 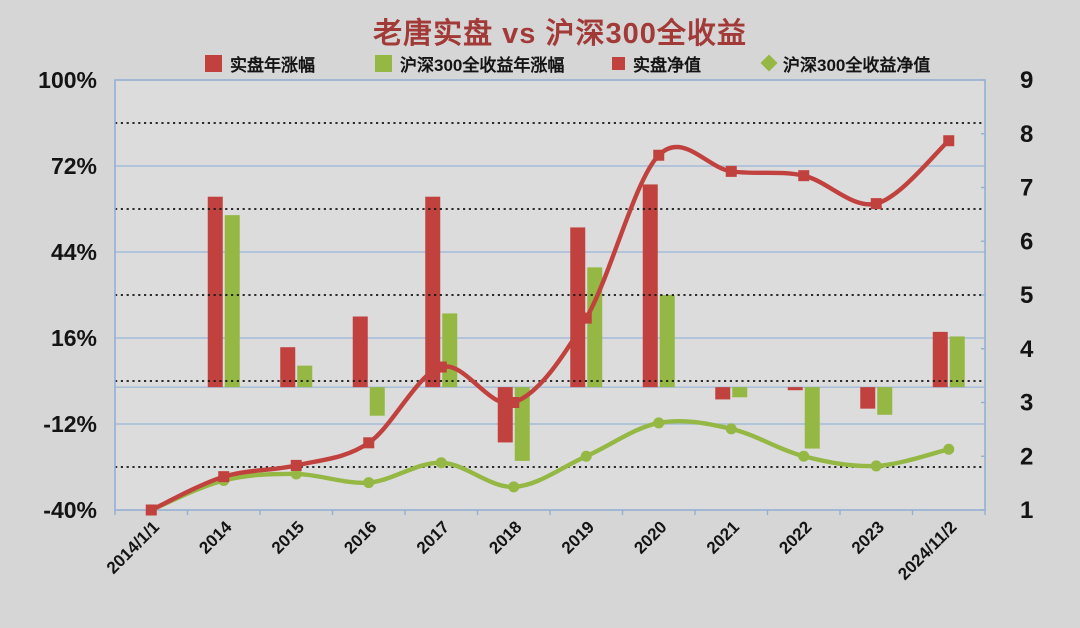 I want to click on legend-label: 实盘净值, so click(x=667, y=65).